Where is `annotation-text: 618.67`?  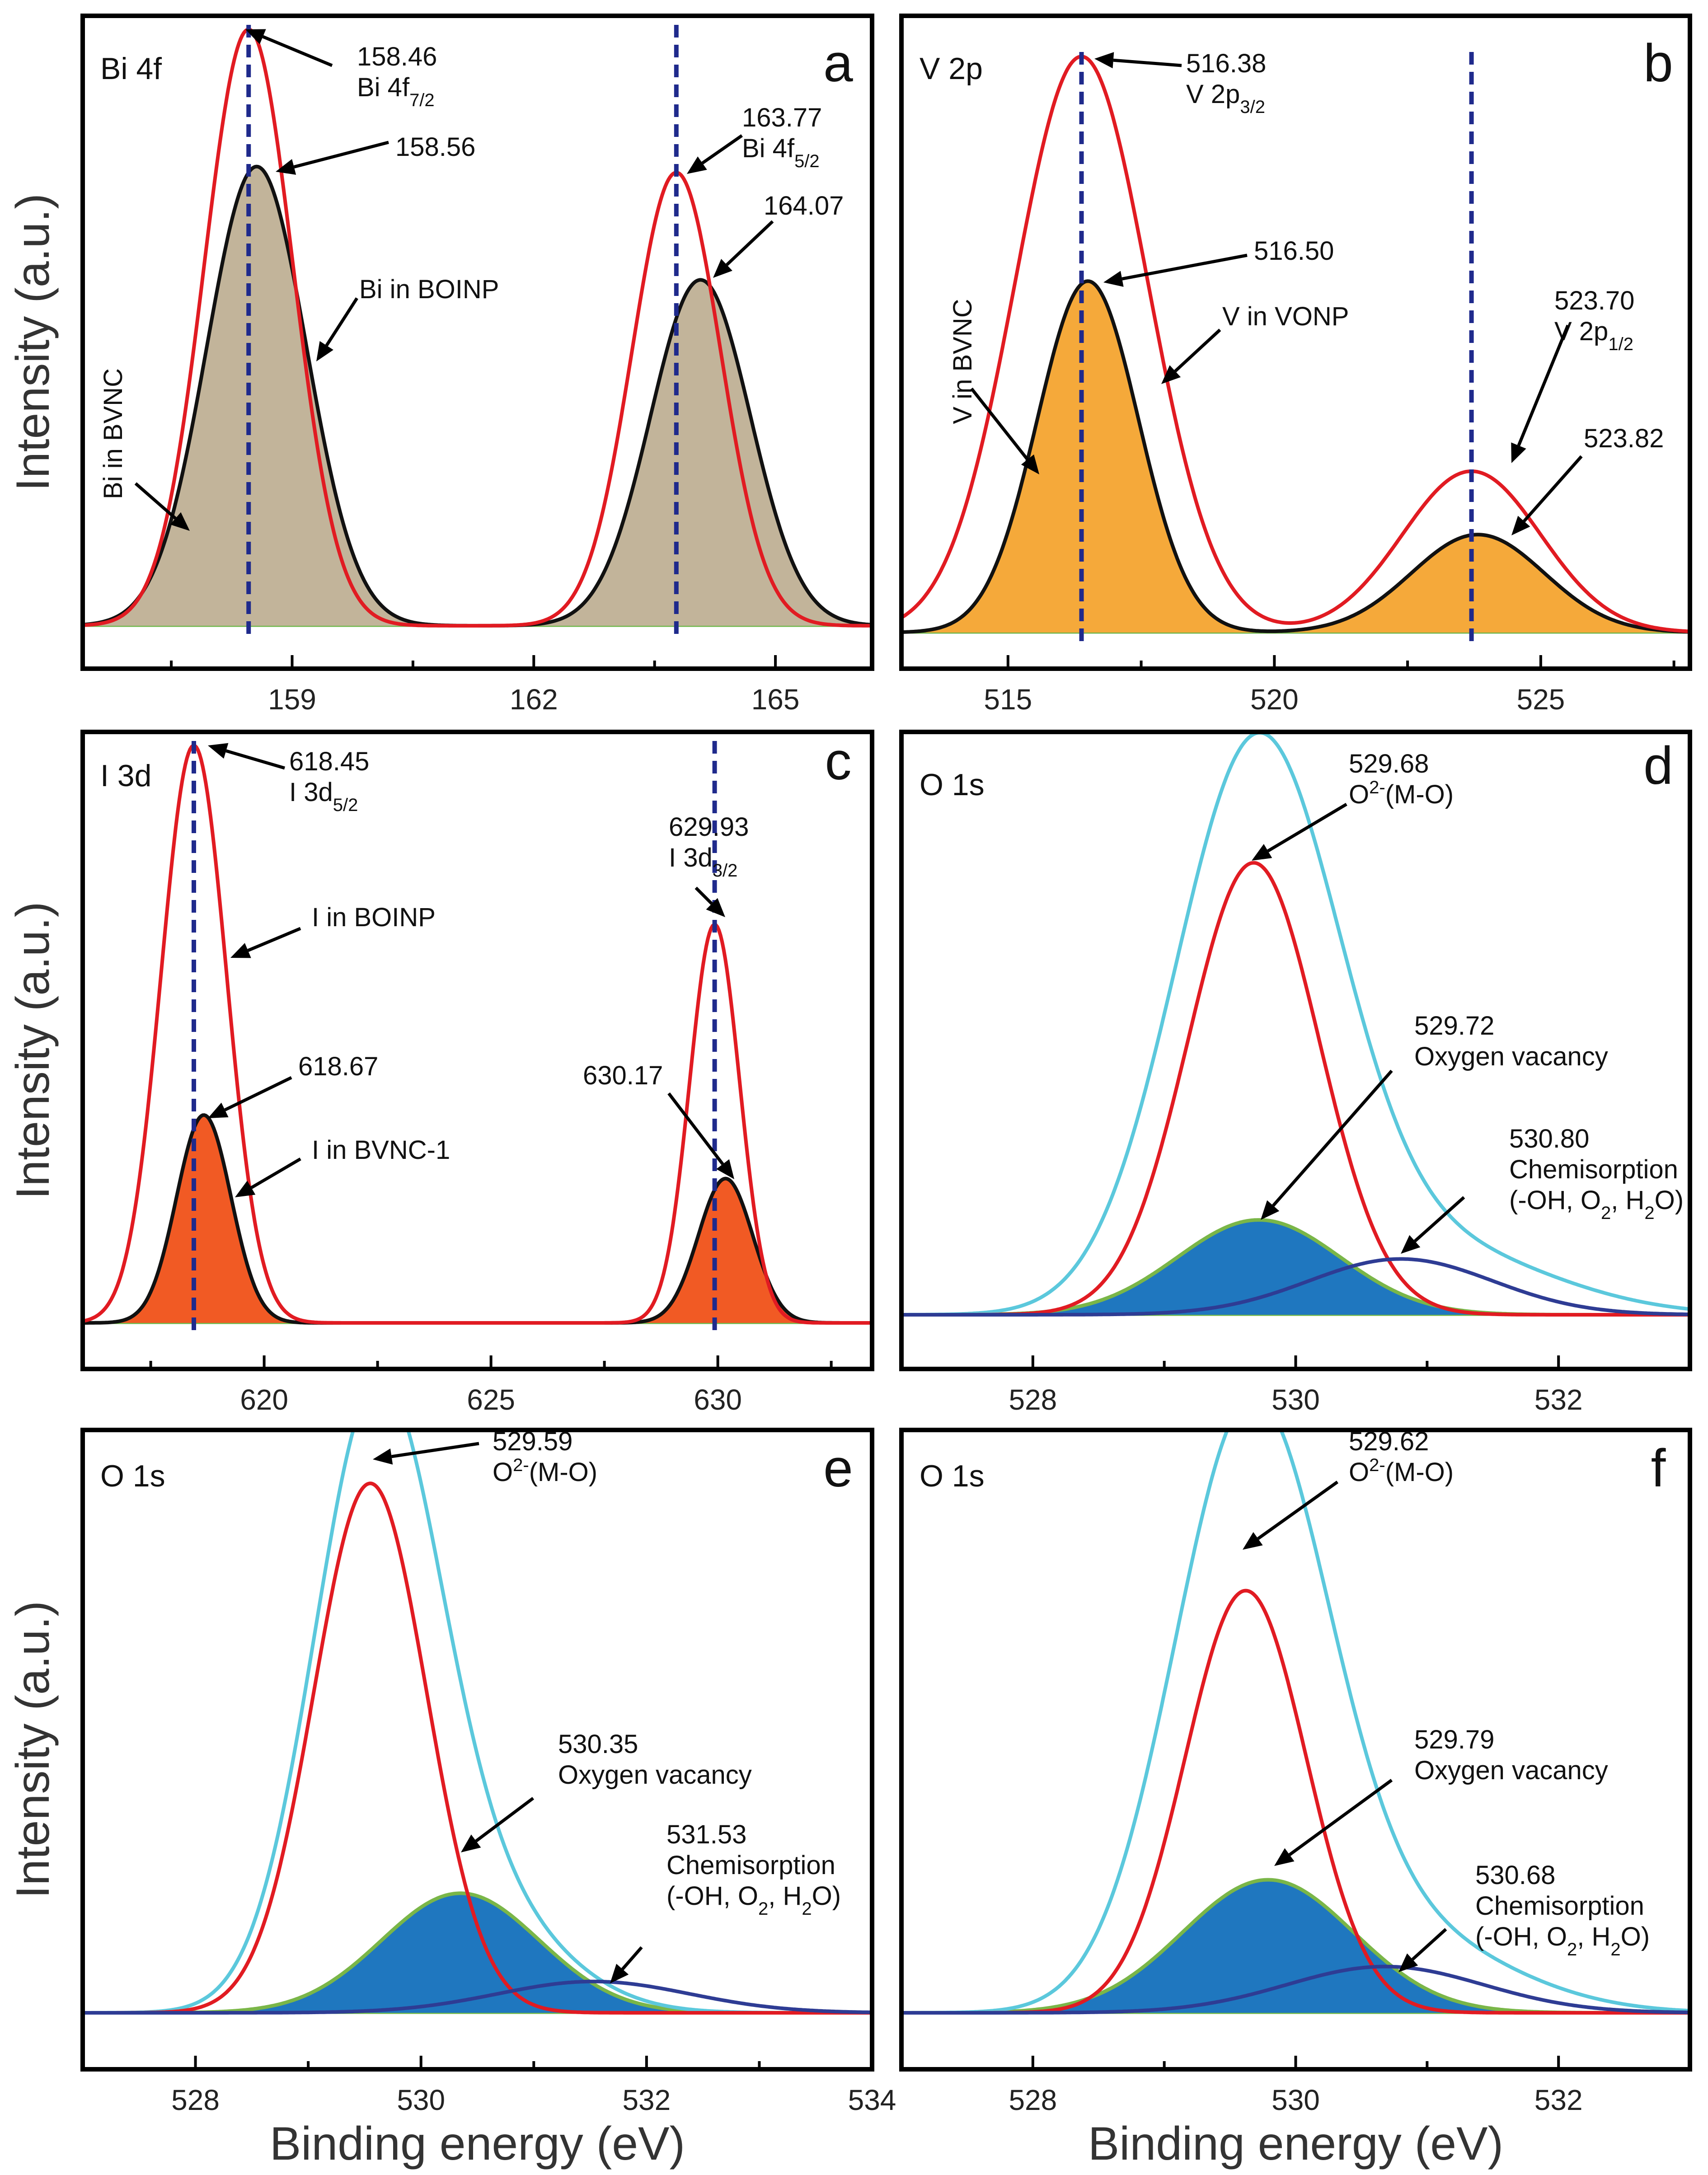
annotation-text: 618.67 is located at coordinates (338, 1066).